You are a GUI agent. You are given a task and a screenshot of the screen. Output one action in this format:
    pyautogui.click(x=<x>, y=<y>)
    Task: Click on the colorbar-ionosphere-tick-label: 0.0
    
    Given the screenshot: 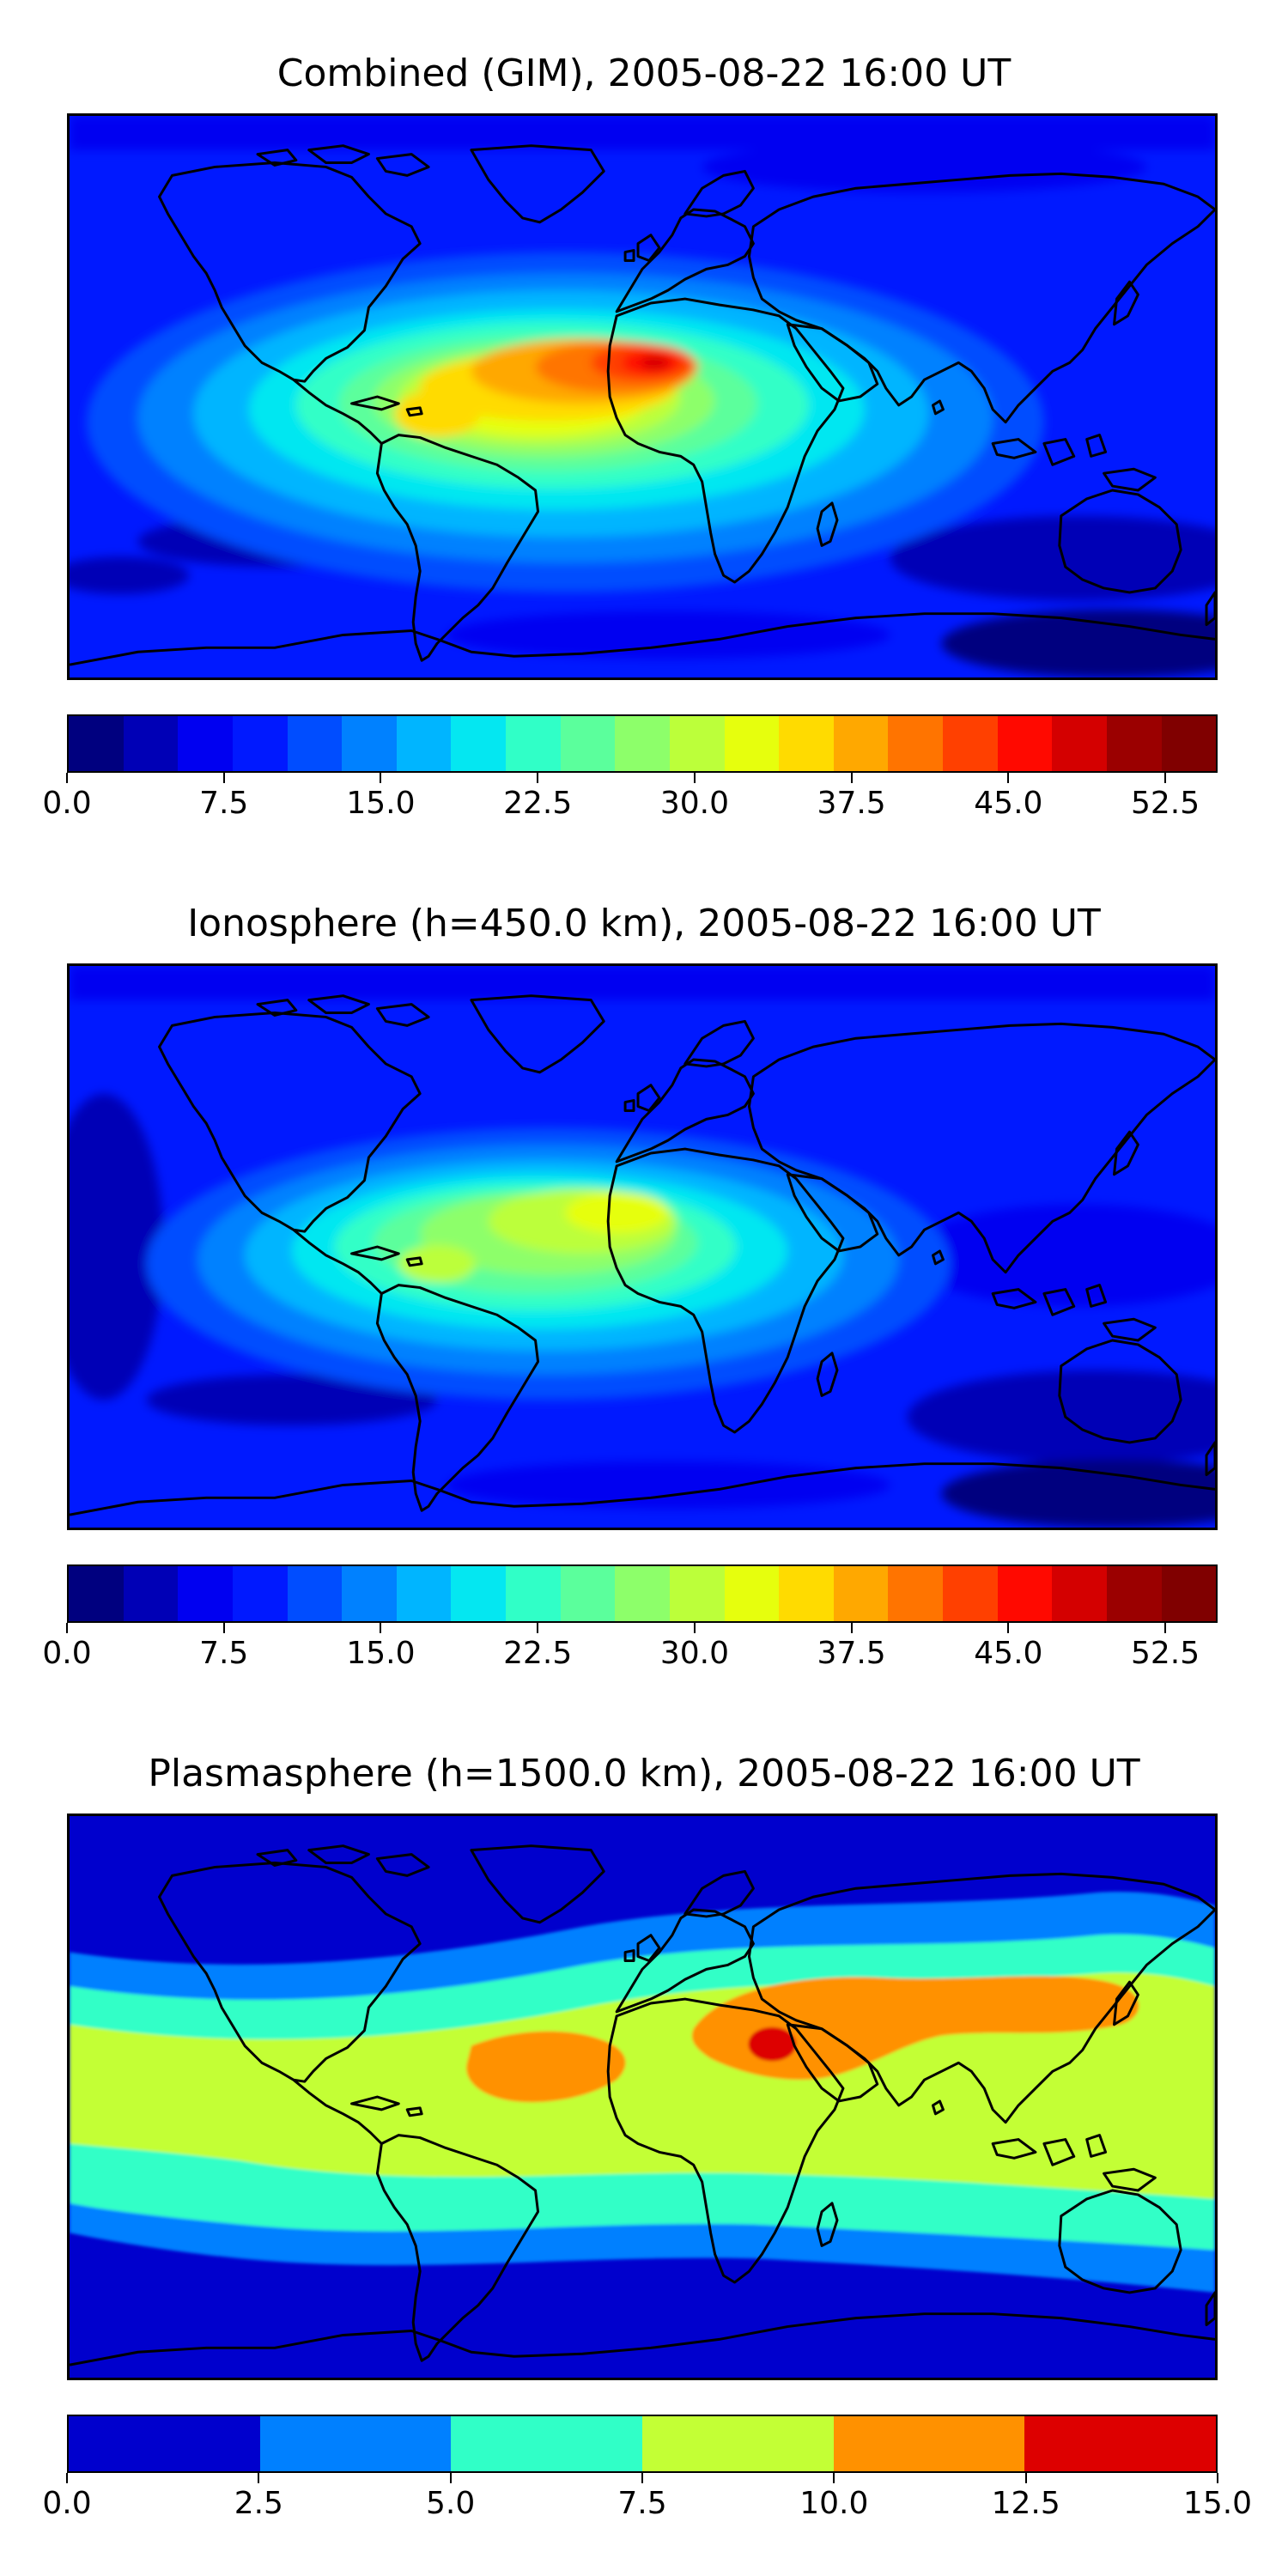 What is the action you would take?
    pyautogui.click(x=67, y=1653)
    